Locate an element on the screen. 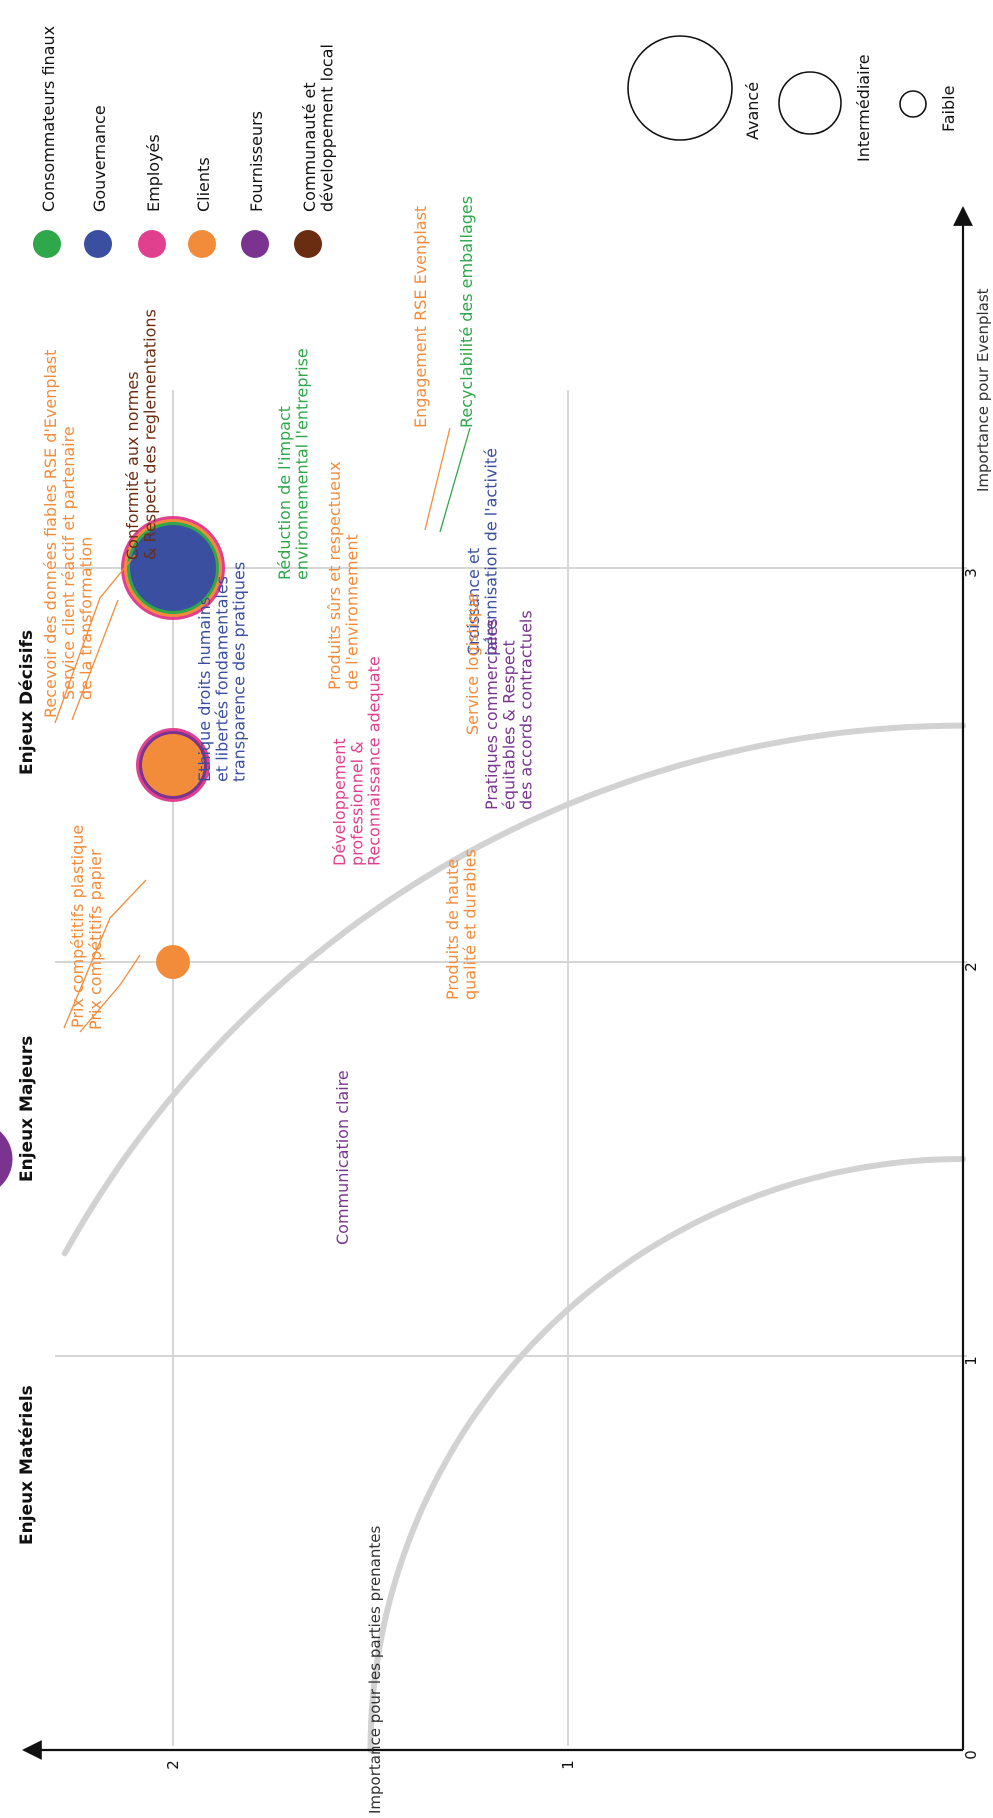 The image size is (993, 1818). label-produits-qualite-line: Produits de haute is located at coordinates (452, 929).